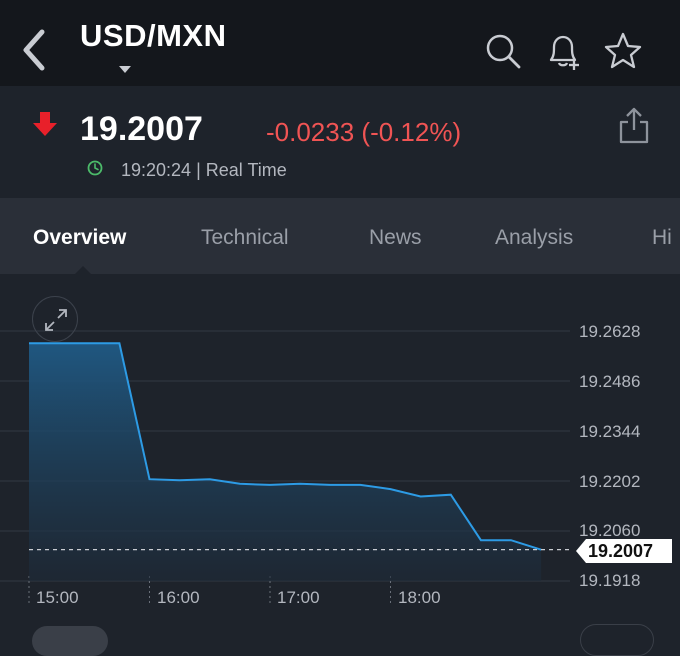 Image resolution: width=680 pixels, height=656 pixels. Describe the element at coordinates (83, 270) in the screenshot. I see `active-tab-indicator` at that location.